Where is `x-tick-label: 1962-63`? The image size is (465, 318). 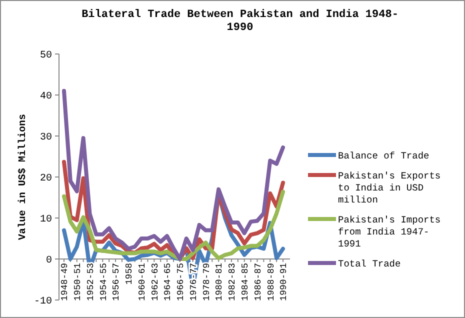
x-tick-label: 1962-63 is located at coordinates (155, 282).